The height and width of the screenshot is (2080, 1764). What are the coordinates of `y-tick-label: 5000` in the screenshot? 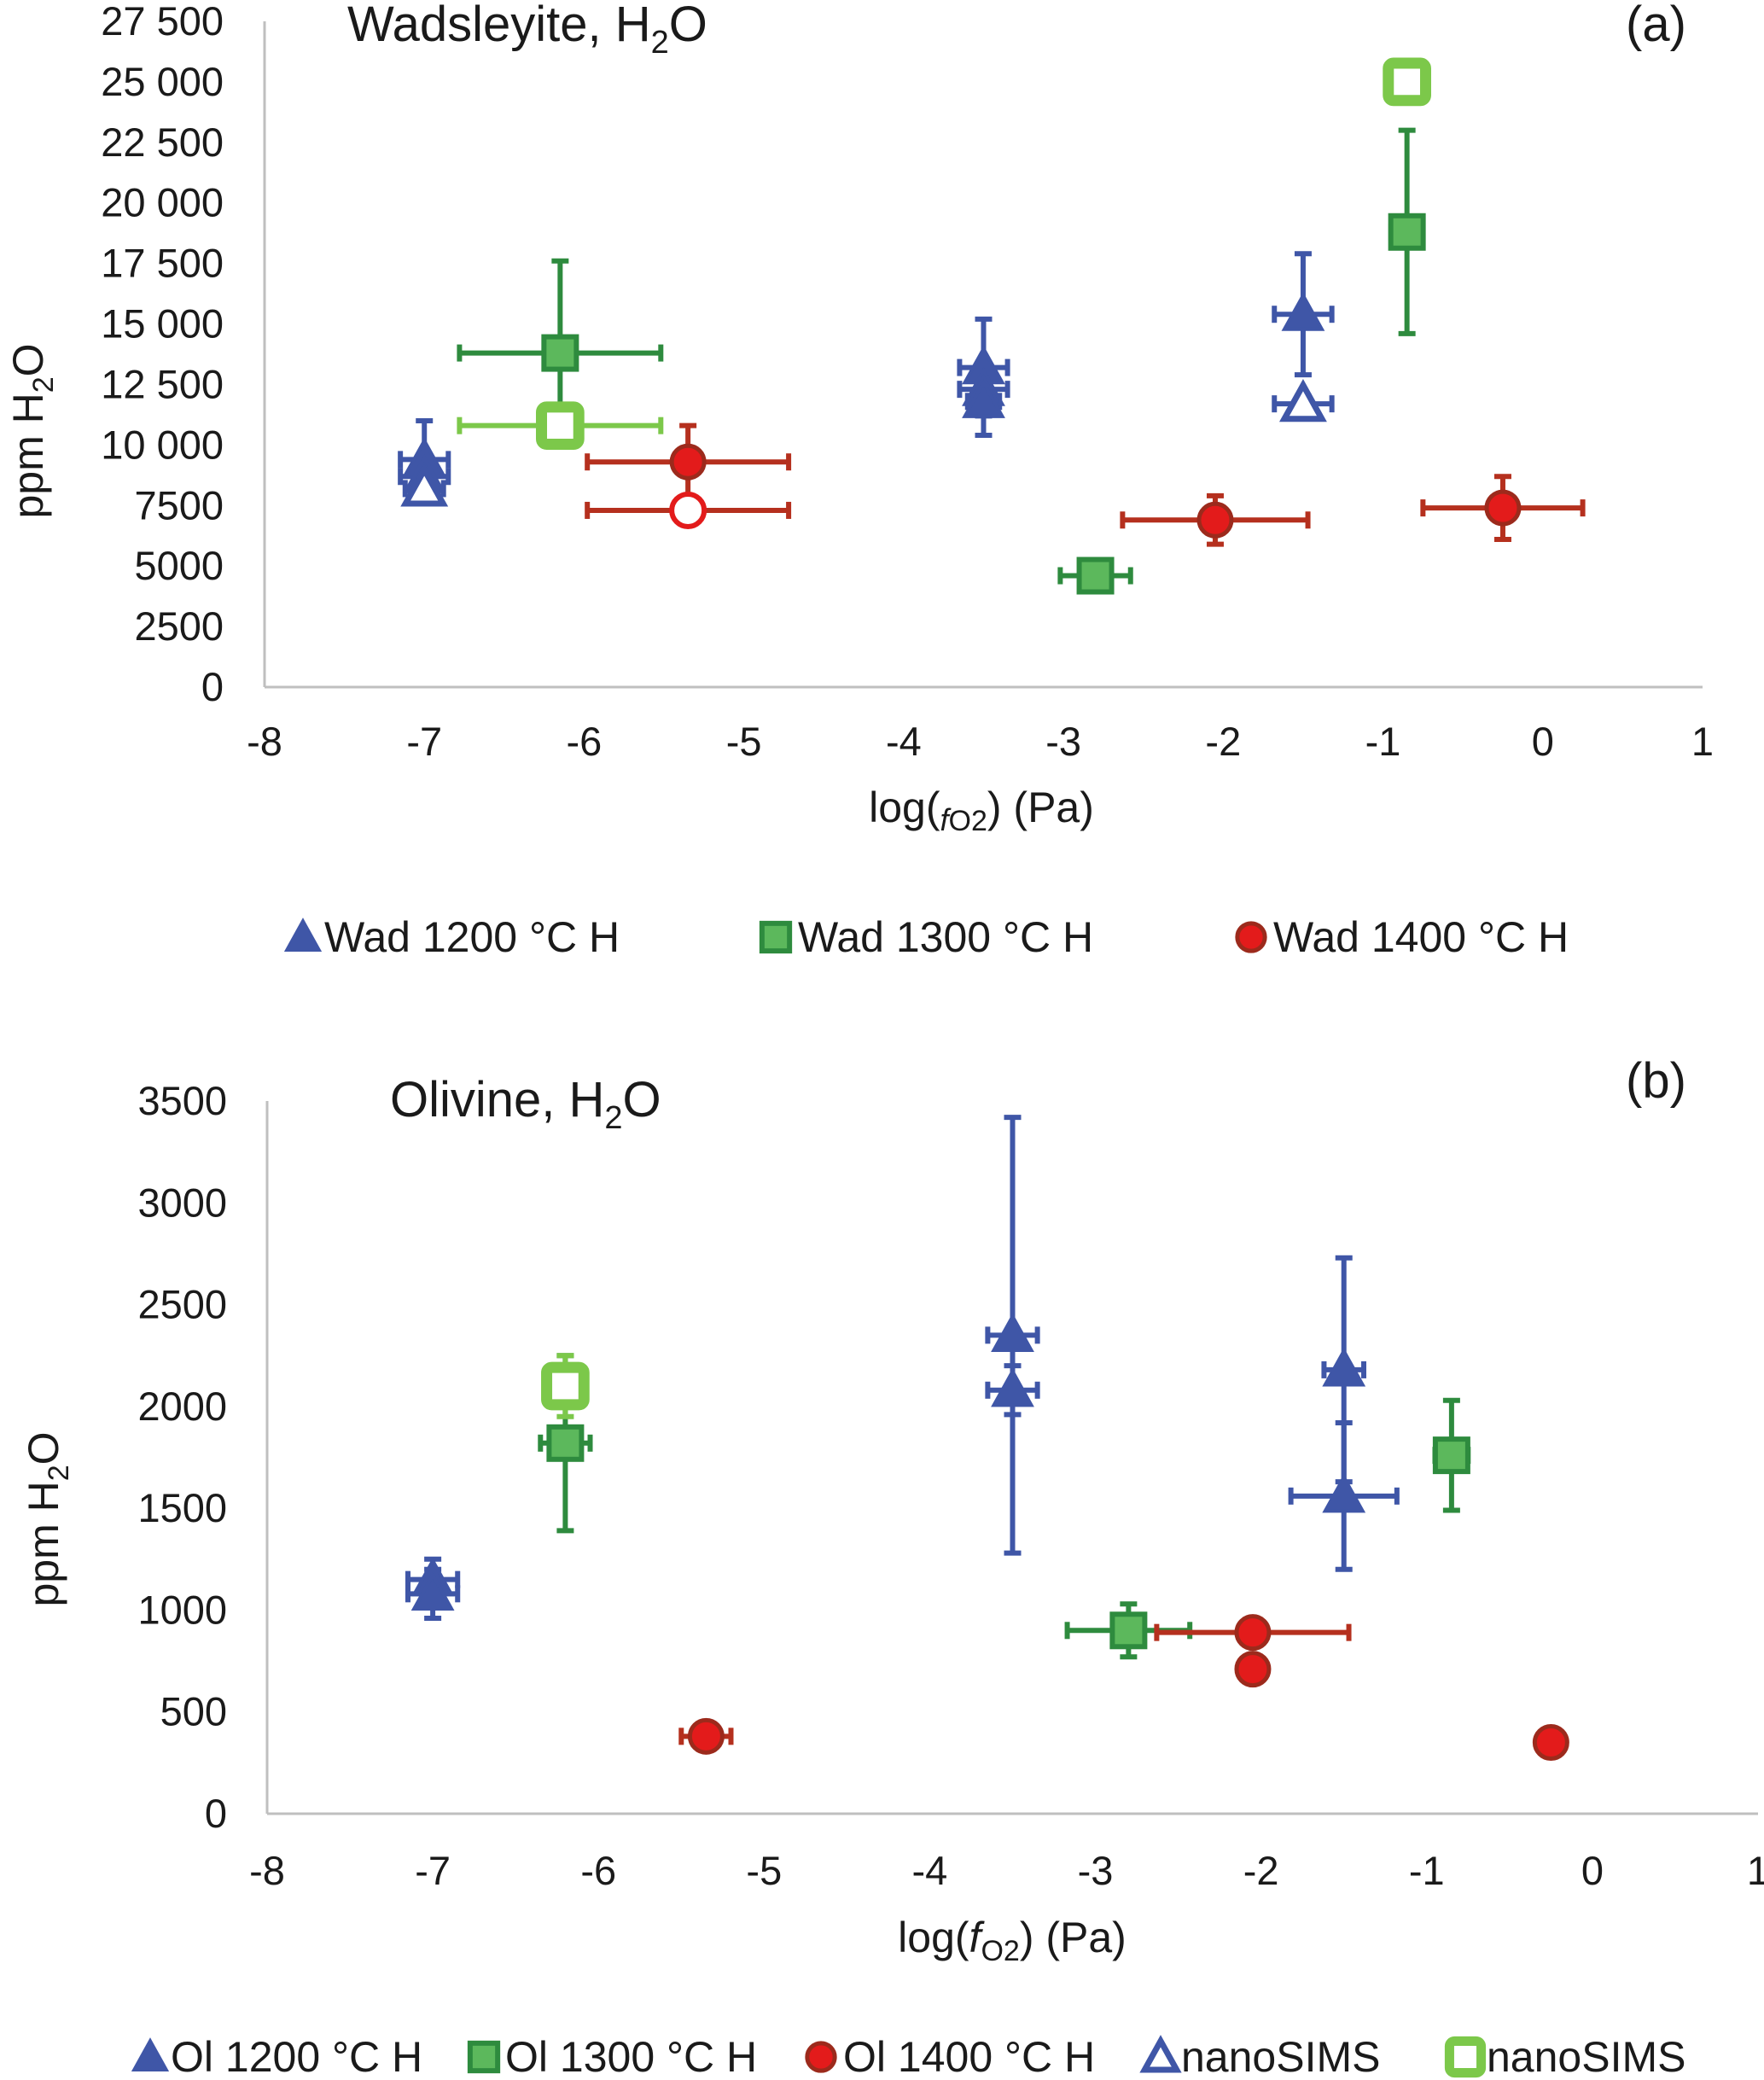 It's located at (179, 565).